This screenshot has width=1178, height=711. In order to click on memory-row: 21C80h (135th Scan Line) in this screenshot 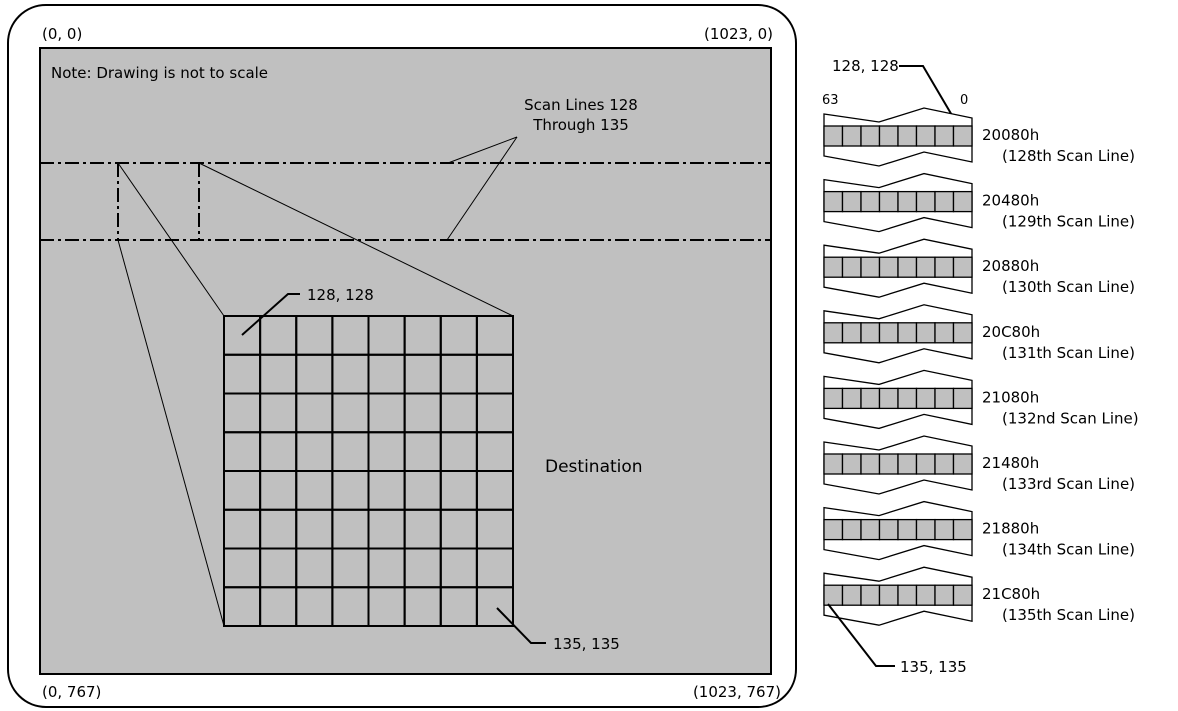, I will do `click(979, 596)`.